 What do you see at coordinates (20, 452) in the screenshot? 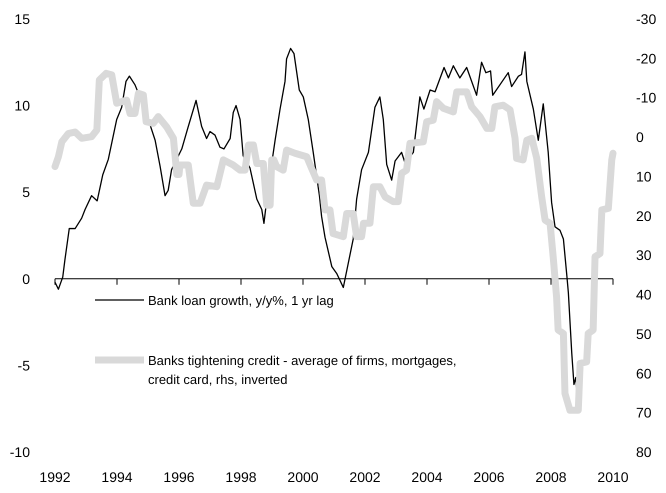
I see `y-tick-label: -10` at bounding box center [20, 452].